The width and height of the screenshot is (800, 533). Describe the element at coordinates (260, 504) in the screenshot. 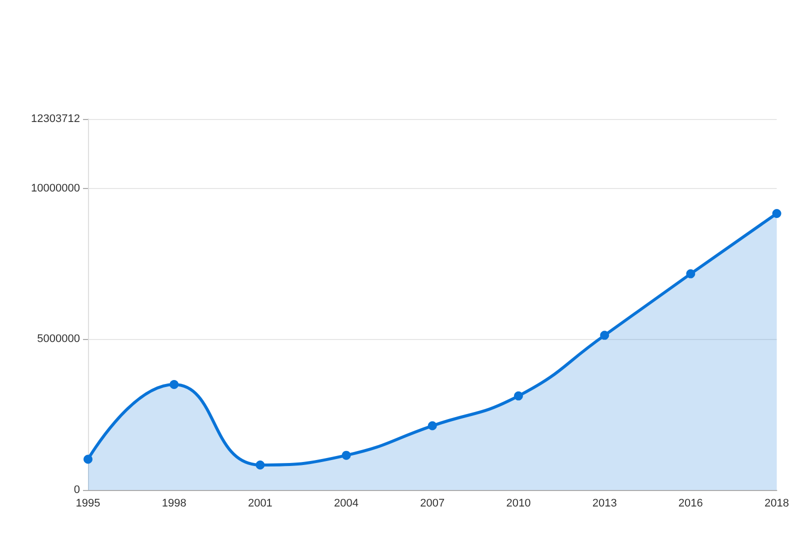

I see `x-tick-label: 2001` at that location.